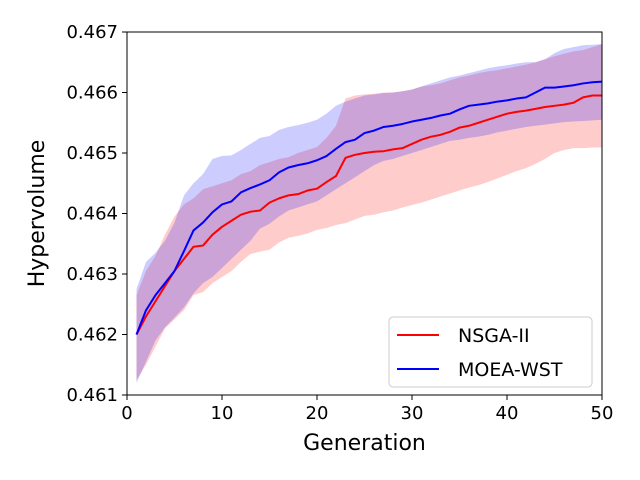  Describe the element at coordinates (92, 395) in the screenshot. I see `y-tick-label: 0.461` at that location.